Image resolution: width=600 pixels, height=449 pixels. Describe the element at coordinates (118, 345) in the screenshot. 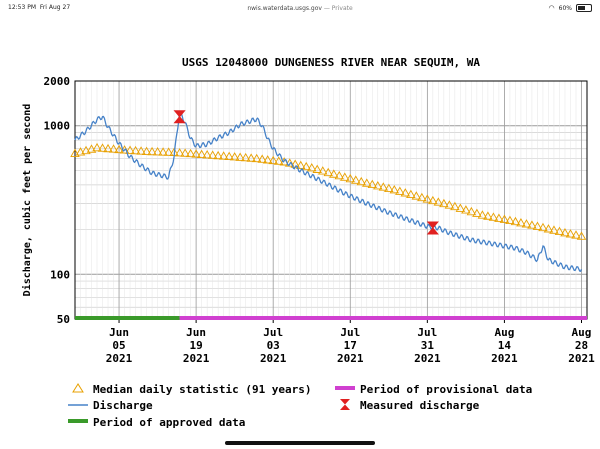

I see `x-tick-label: 05` at that location.